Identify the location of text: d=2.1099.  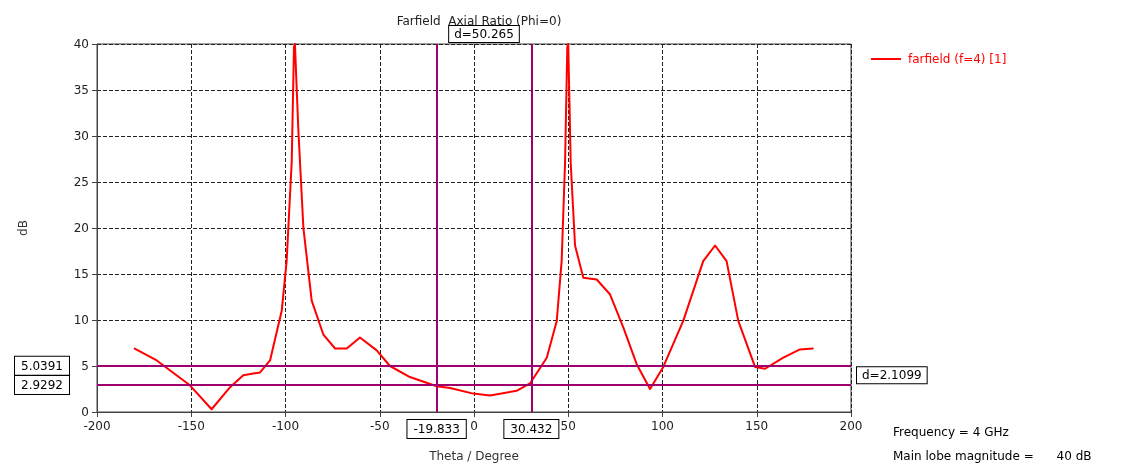
(892, 375).